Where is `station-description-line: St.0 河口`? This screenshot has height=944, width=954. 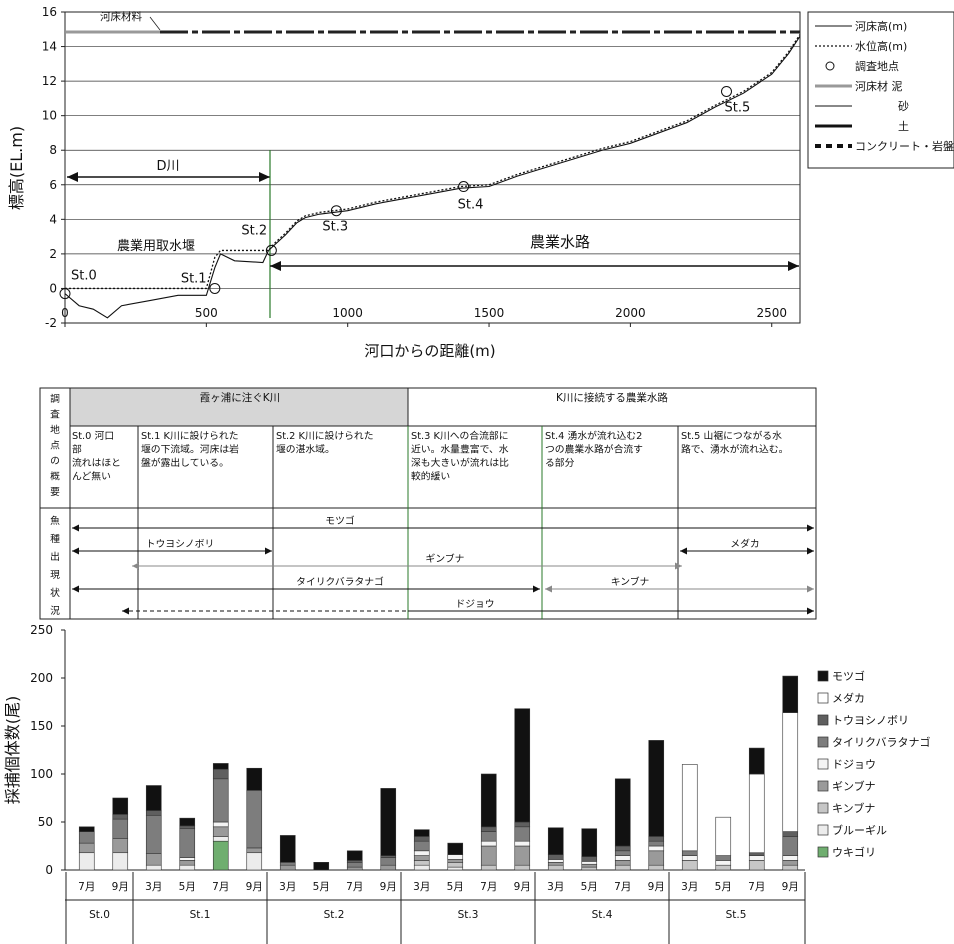
station-description-line: St.0 河口 is located at coordinates (93, 436).